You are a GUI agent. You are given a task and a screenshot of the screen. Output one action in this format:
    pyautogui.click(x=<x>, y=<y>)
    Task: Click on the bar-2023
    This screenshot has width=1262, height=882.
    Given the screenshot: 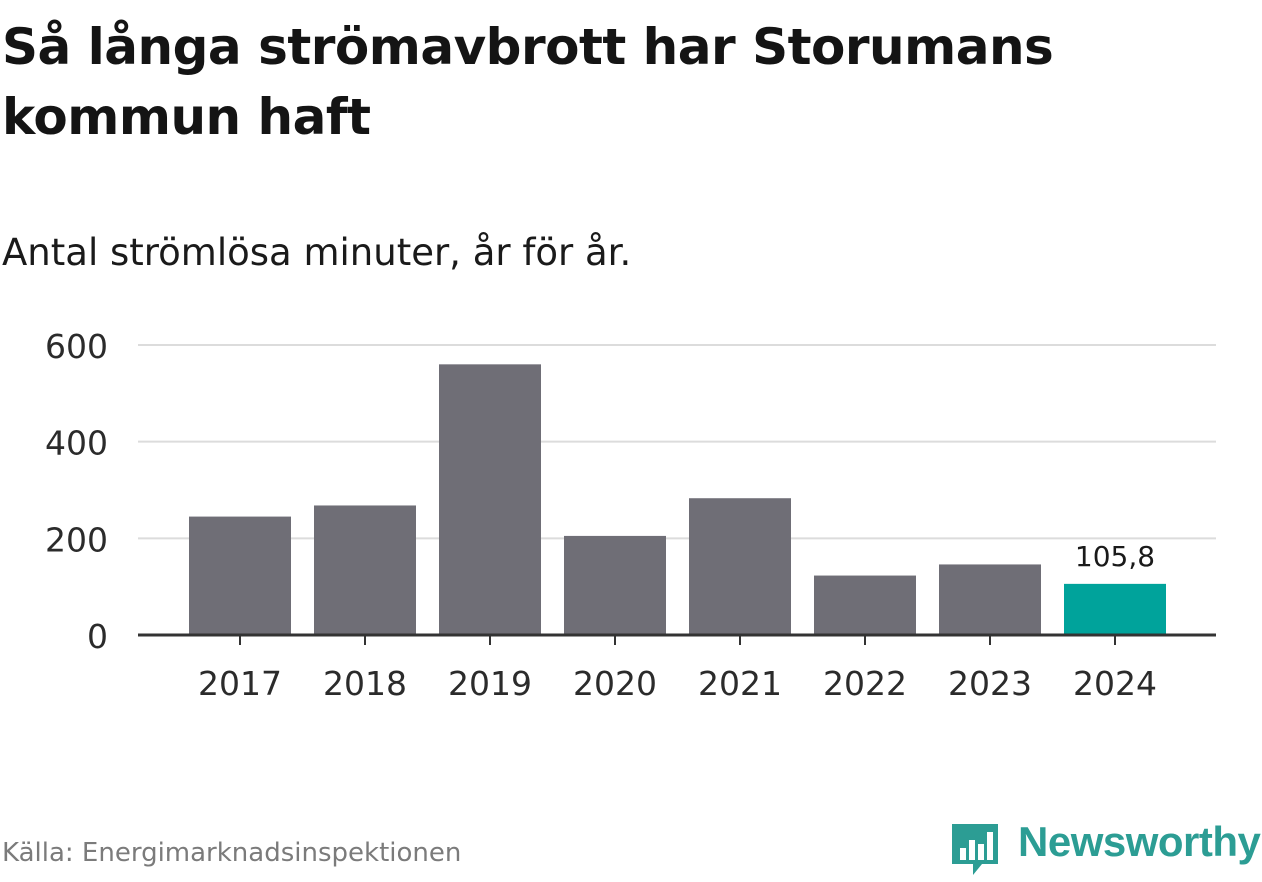 What is the action you would take?
    pyautogui.click(x=990, y=599)
    